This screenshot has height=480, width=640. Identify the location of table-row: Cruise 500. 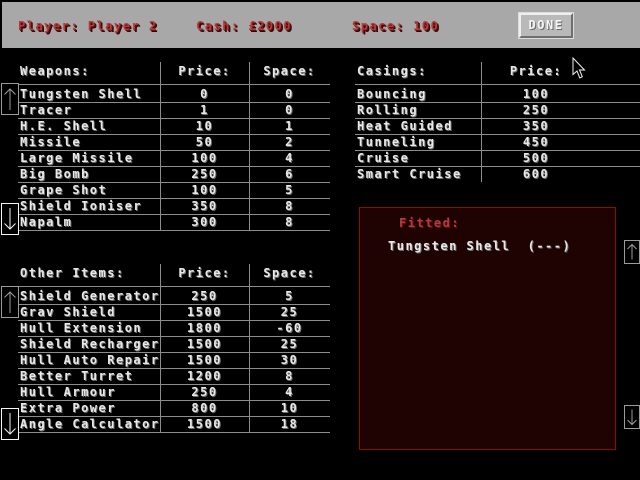
(497, 159).